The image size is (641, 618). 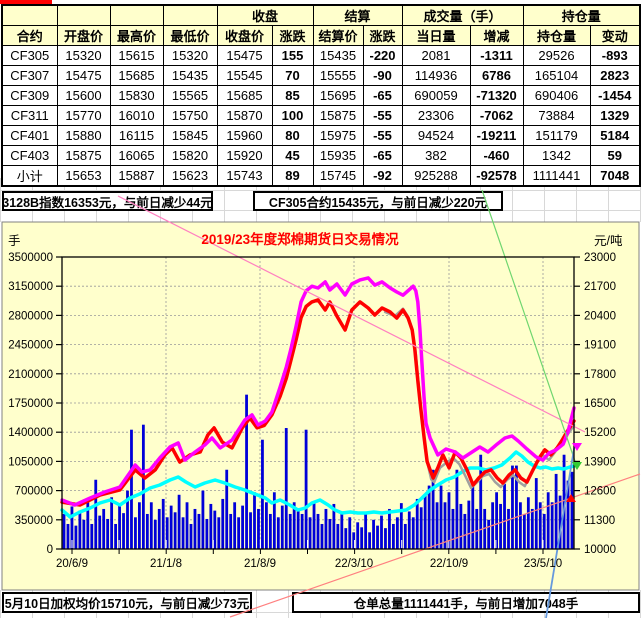 What do you see at coordinates (29, 176) in the screenshot?
I see `contract-cell: 小计` at bounding box center [29, 176].